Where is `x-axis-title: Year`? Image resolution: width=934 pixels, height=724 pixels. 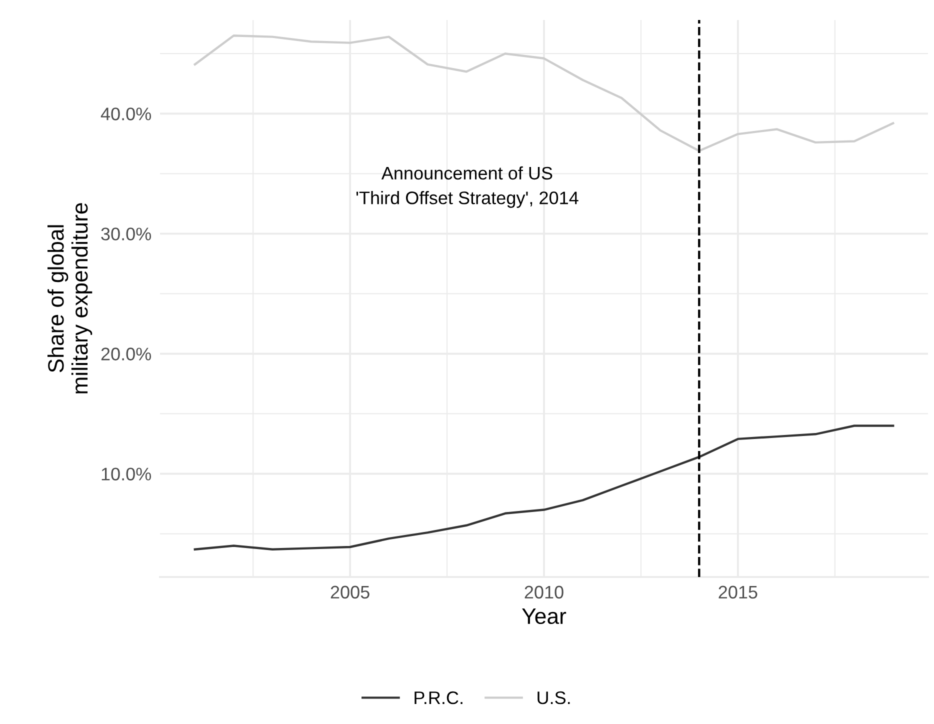 x-axis-title: Year is located at coordinates (544, 616).